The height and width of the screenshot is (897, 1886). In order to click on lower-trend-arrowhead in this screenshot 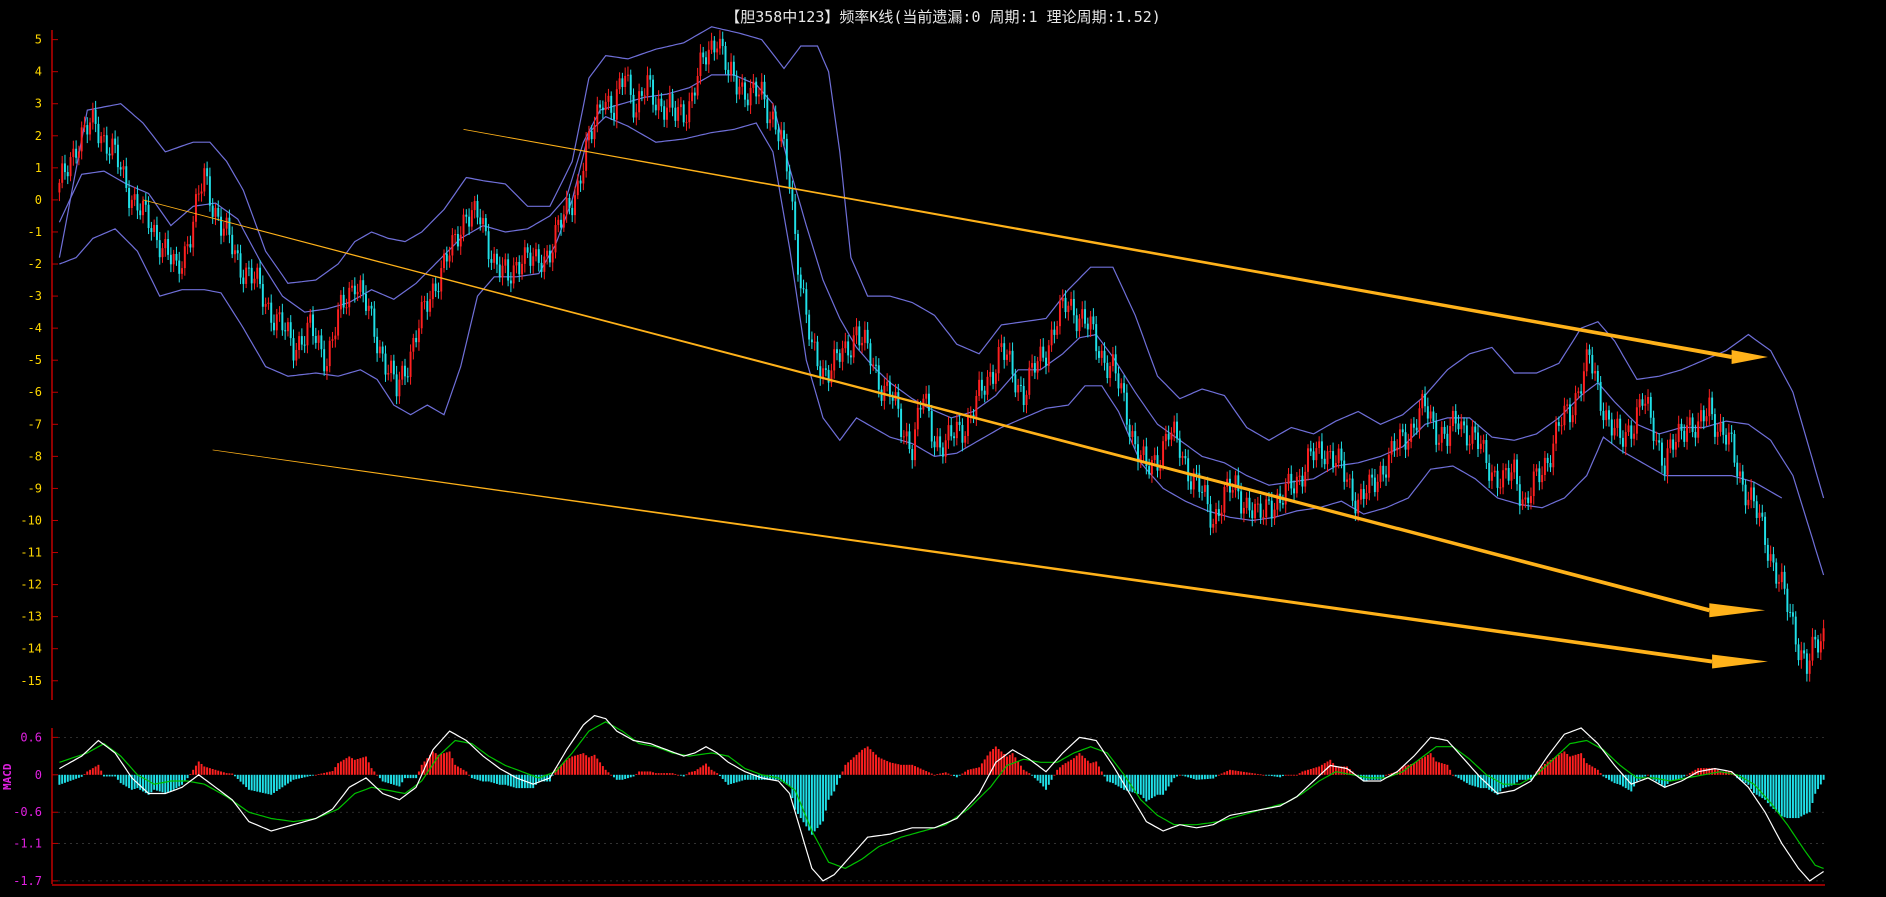, I will do `click(1740, 661)`.